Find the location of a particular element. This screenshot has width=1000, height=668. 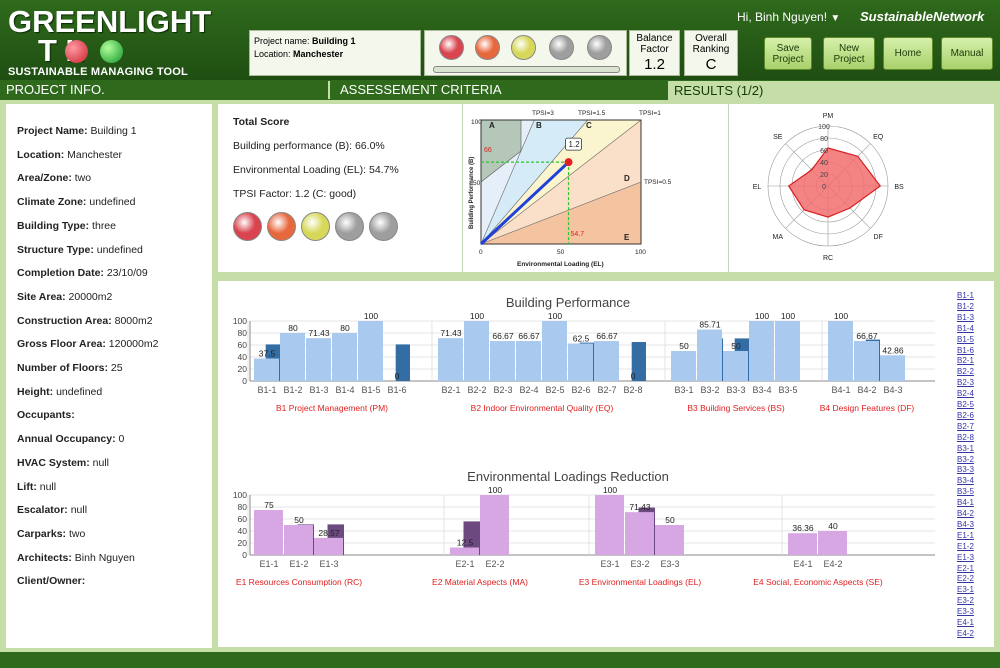

criteria-link: E3-1 is located at coordinates (965, 590).